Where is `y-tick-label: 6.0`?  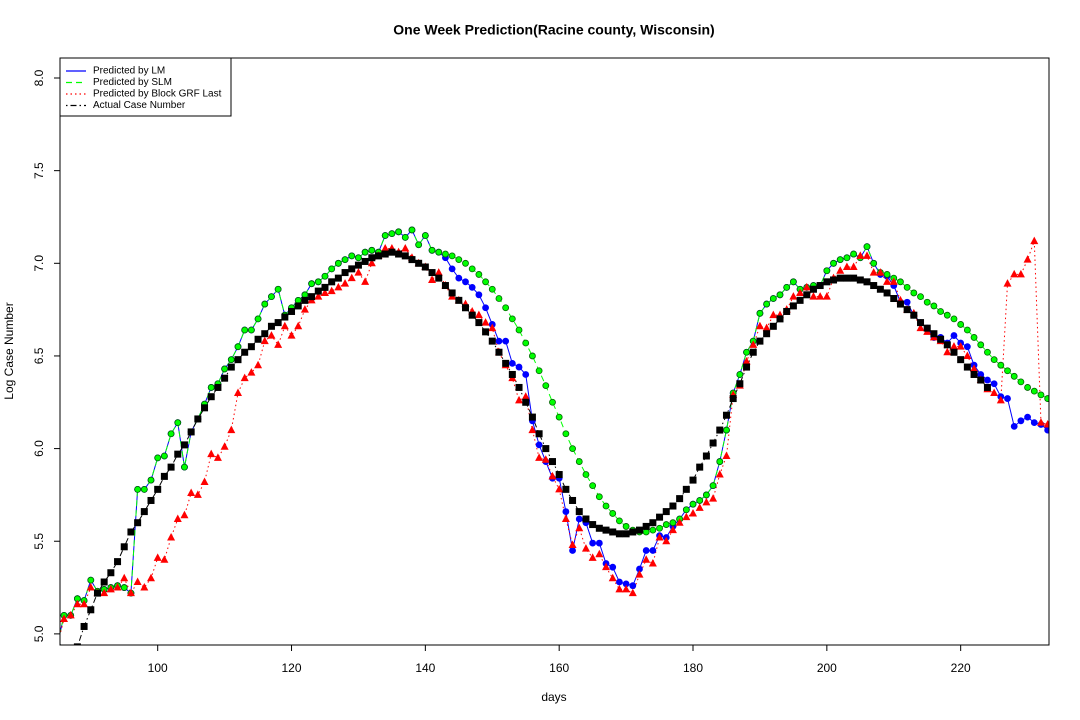
y-tick-label: 6.0 is located at coordinates (39, 448).